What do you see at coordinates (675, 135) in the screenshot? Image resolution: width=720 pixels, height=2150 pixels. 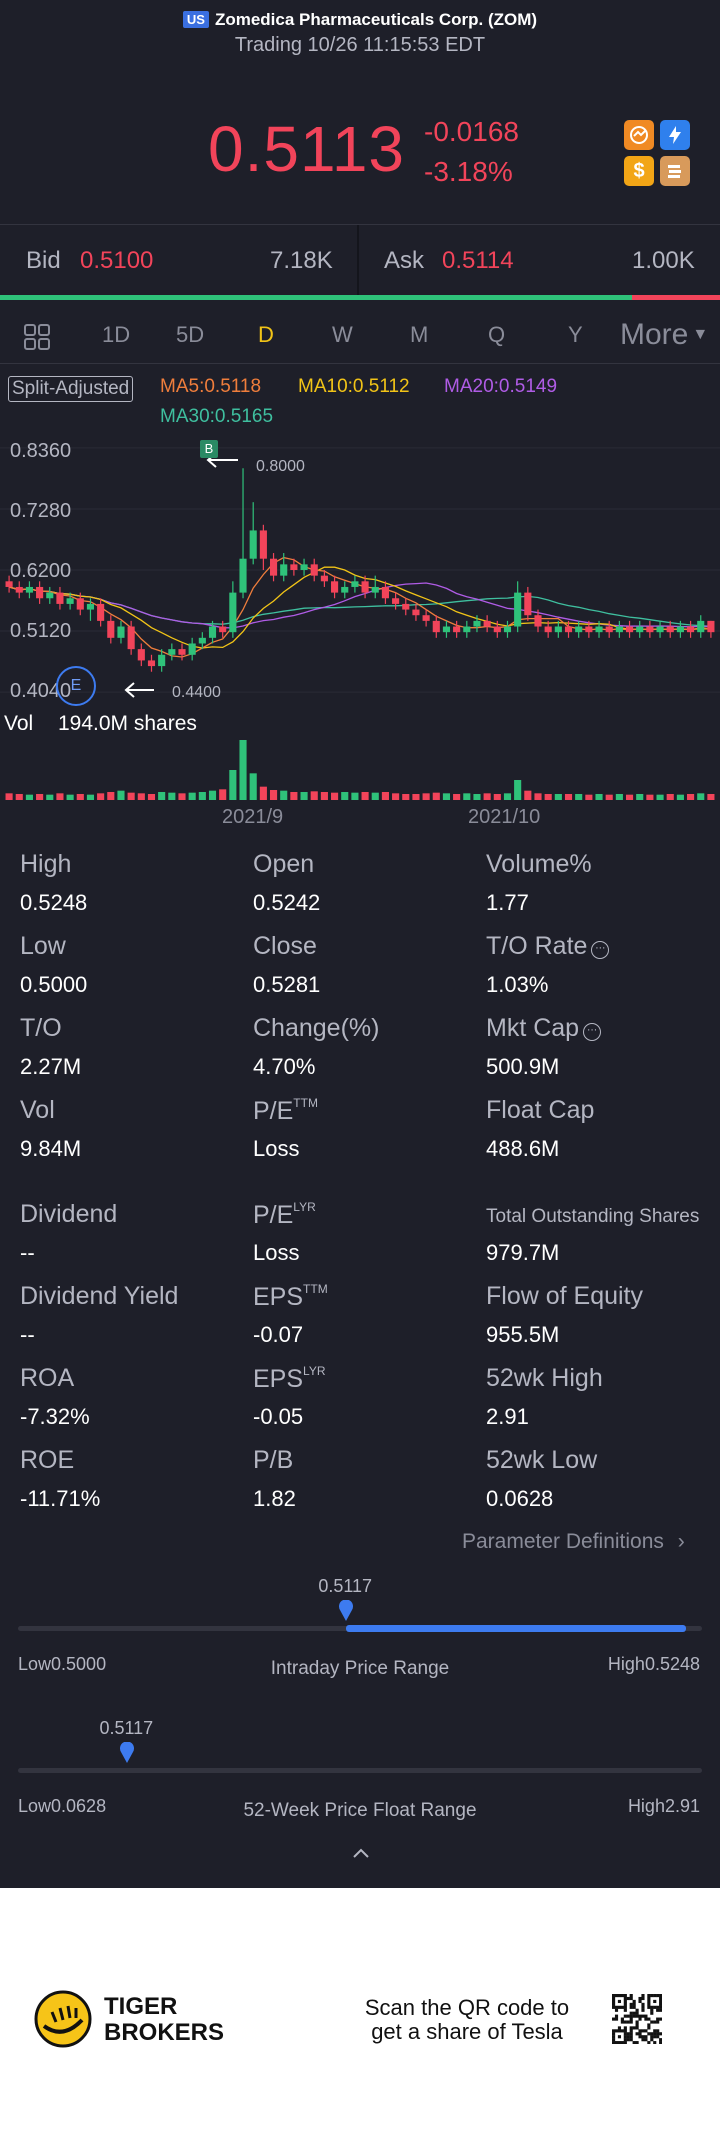 I see `flash-icon` at bounding box center [675, 135].